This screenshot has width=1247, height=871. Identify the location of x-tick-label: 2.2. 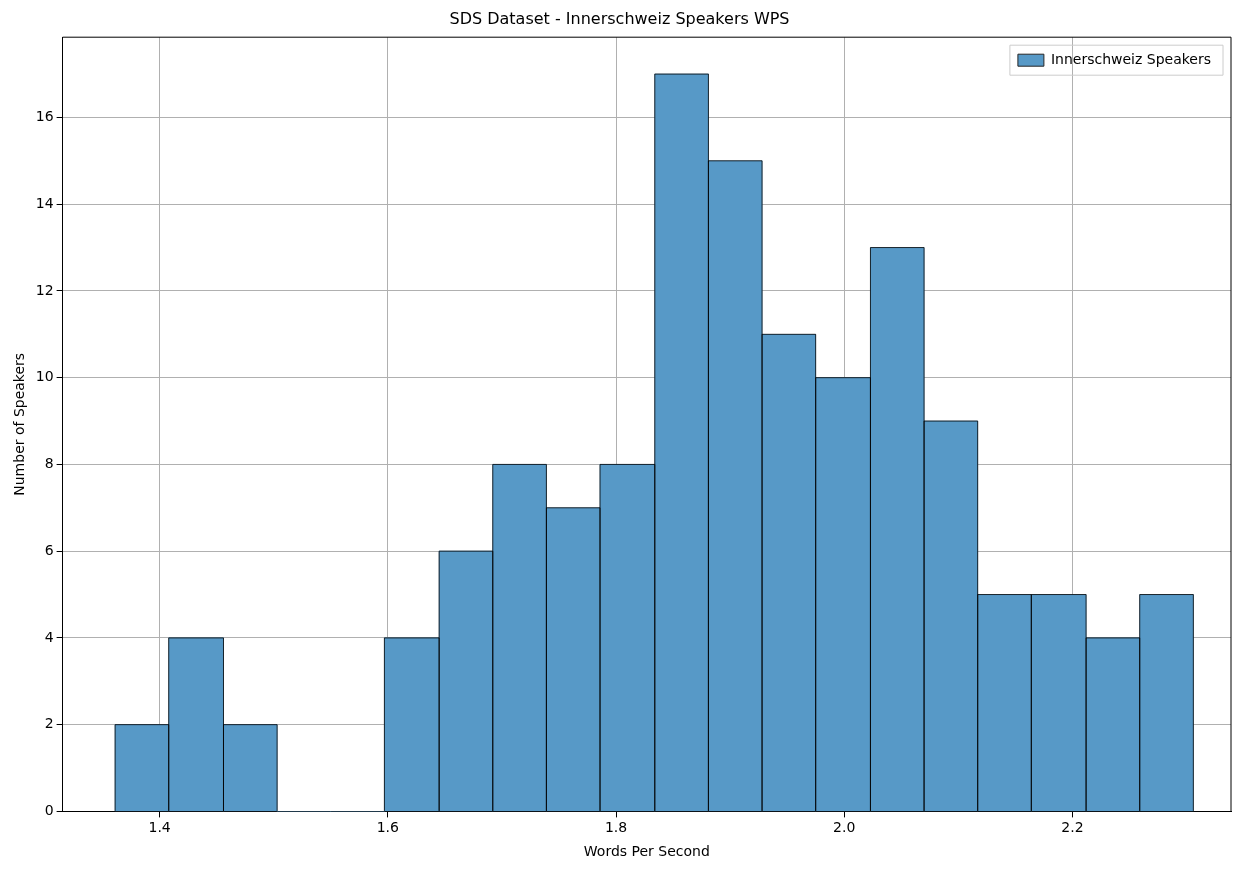
(1072, 827).